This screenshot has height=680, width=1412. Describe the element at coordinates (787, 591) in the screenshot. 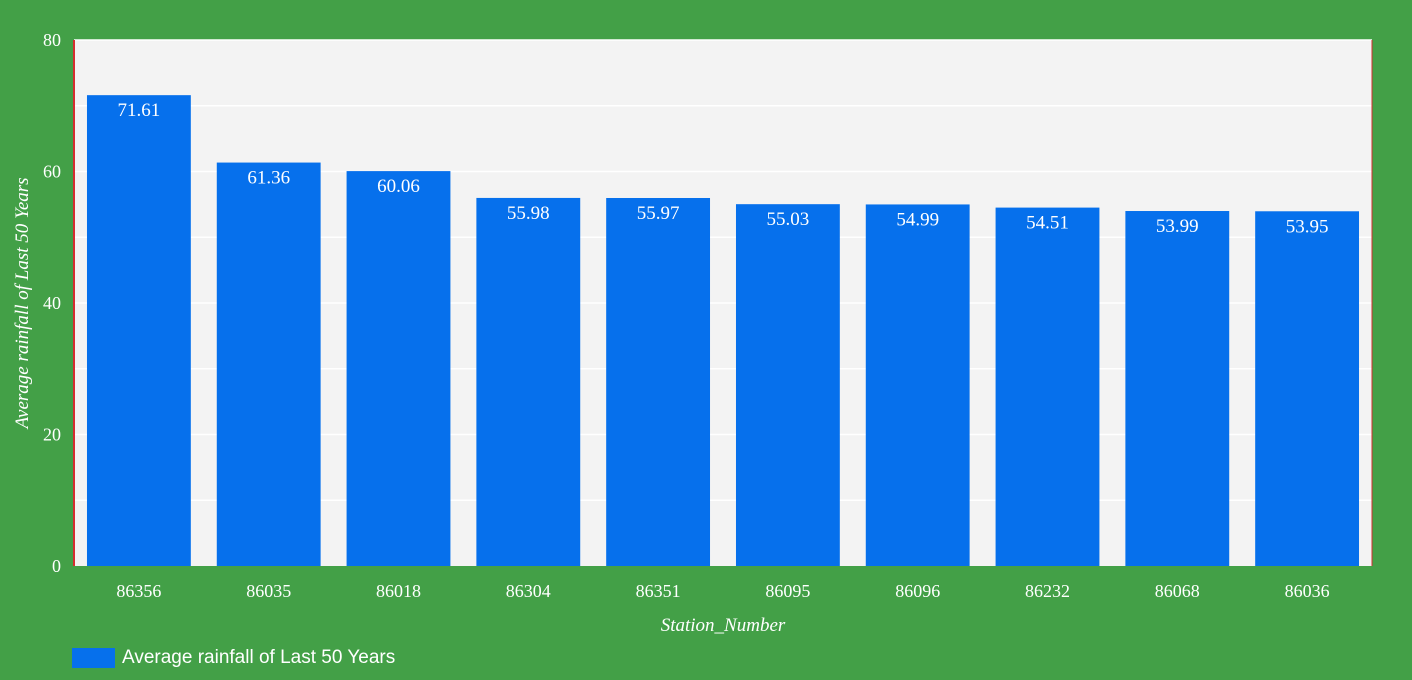

I see `x-tick-label: 86095` at that location.